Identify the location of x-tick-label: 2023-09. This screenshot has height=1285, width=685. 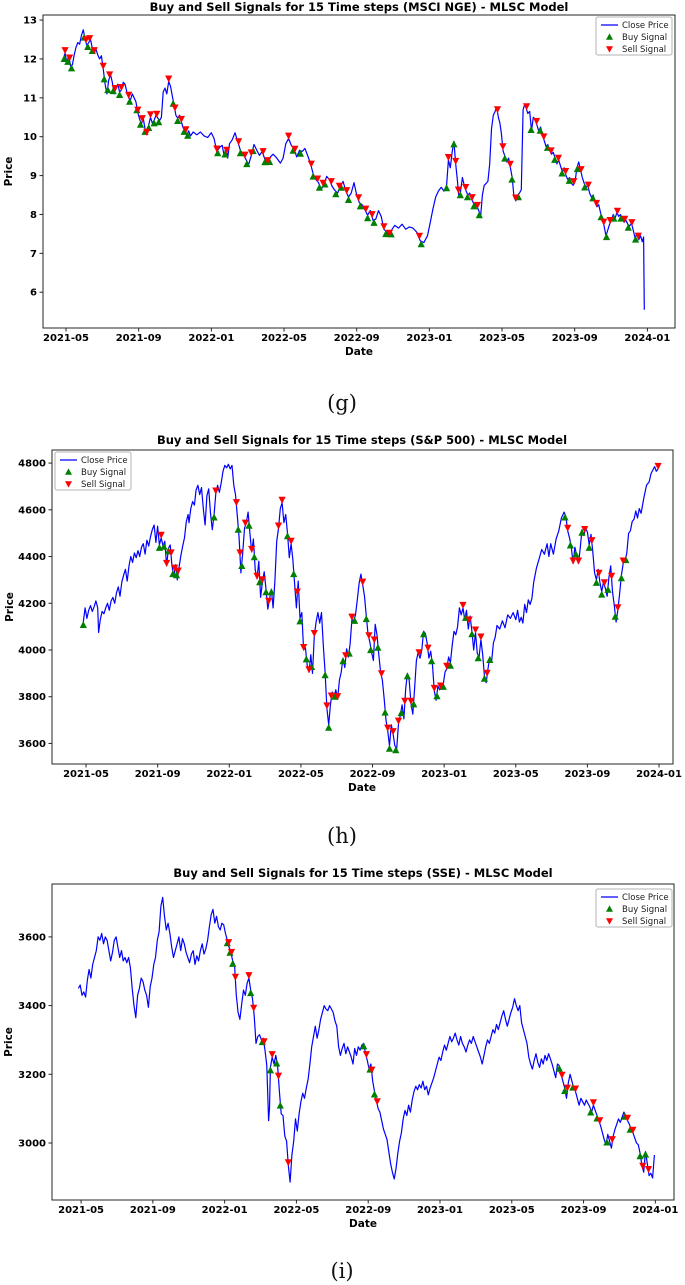
(584, 1210).